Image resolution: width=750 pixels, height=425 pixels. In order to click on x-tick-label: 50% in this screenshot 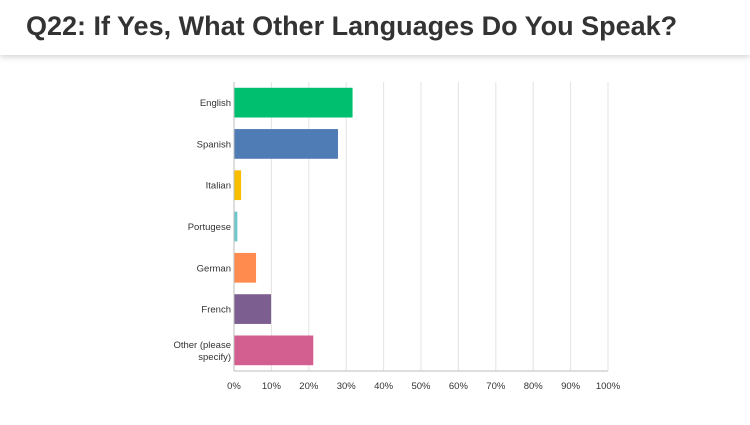, I will do `click(421, 386)`.